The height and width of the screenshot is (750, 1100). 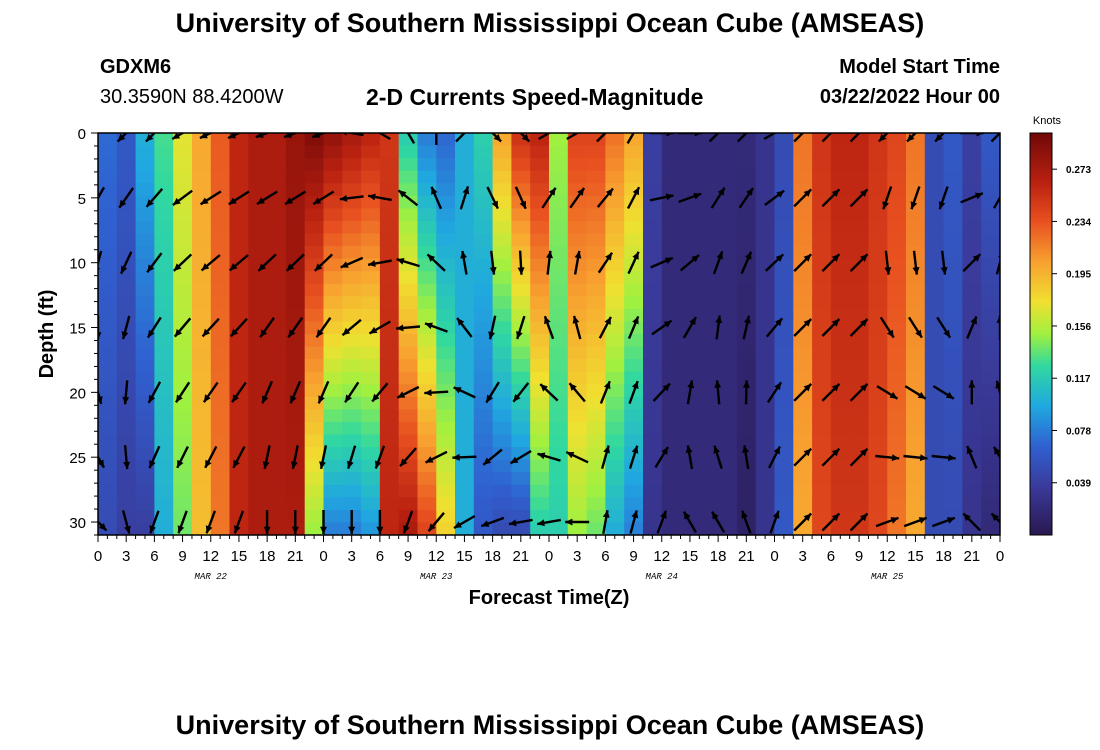 What do you see at coordinates (549, 556) in the screenshot?
I see `x-tick-label: 0` at bounding box center [549, 556].